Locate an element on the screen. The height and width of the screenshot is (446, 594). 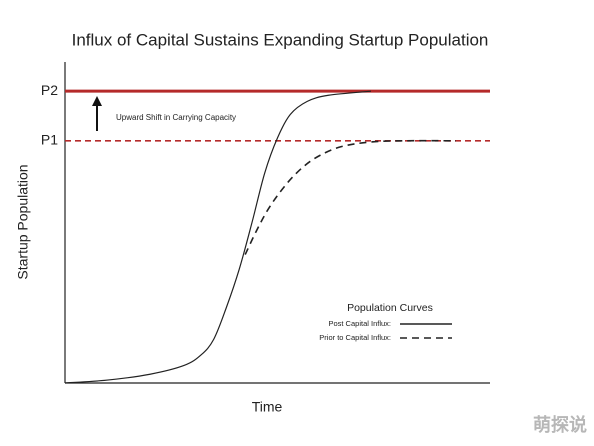
annotation-arrowhead is located at coordinates (97, 101).